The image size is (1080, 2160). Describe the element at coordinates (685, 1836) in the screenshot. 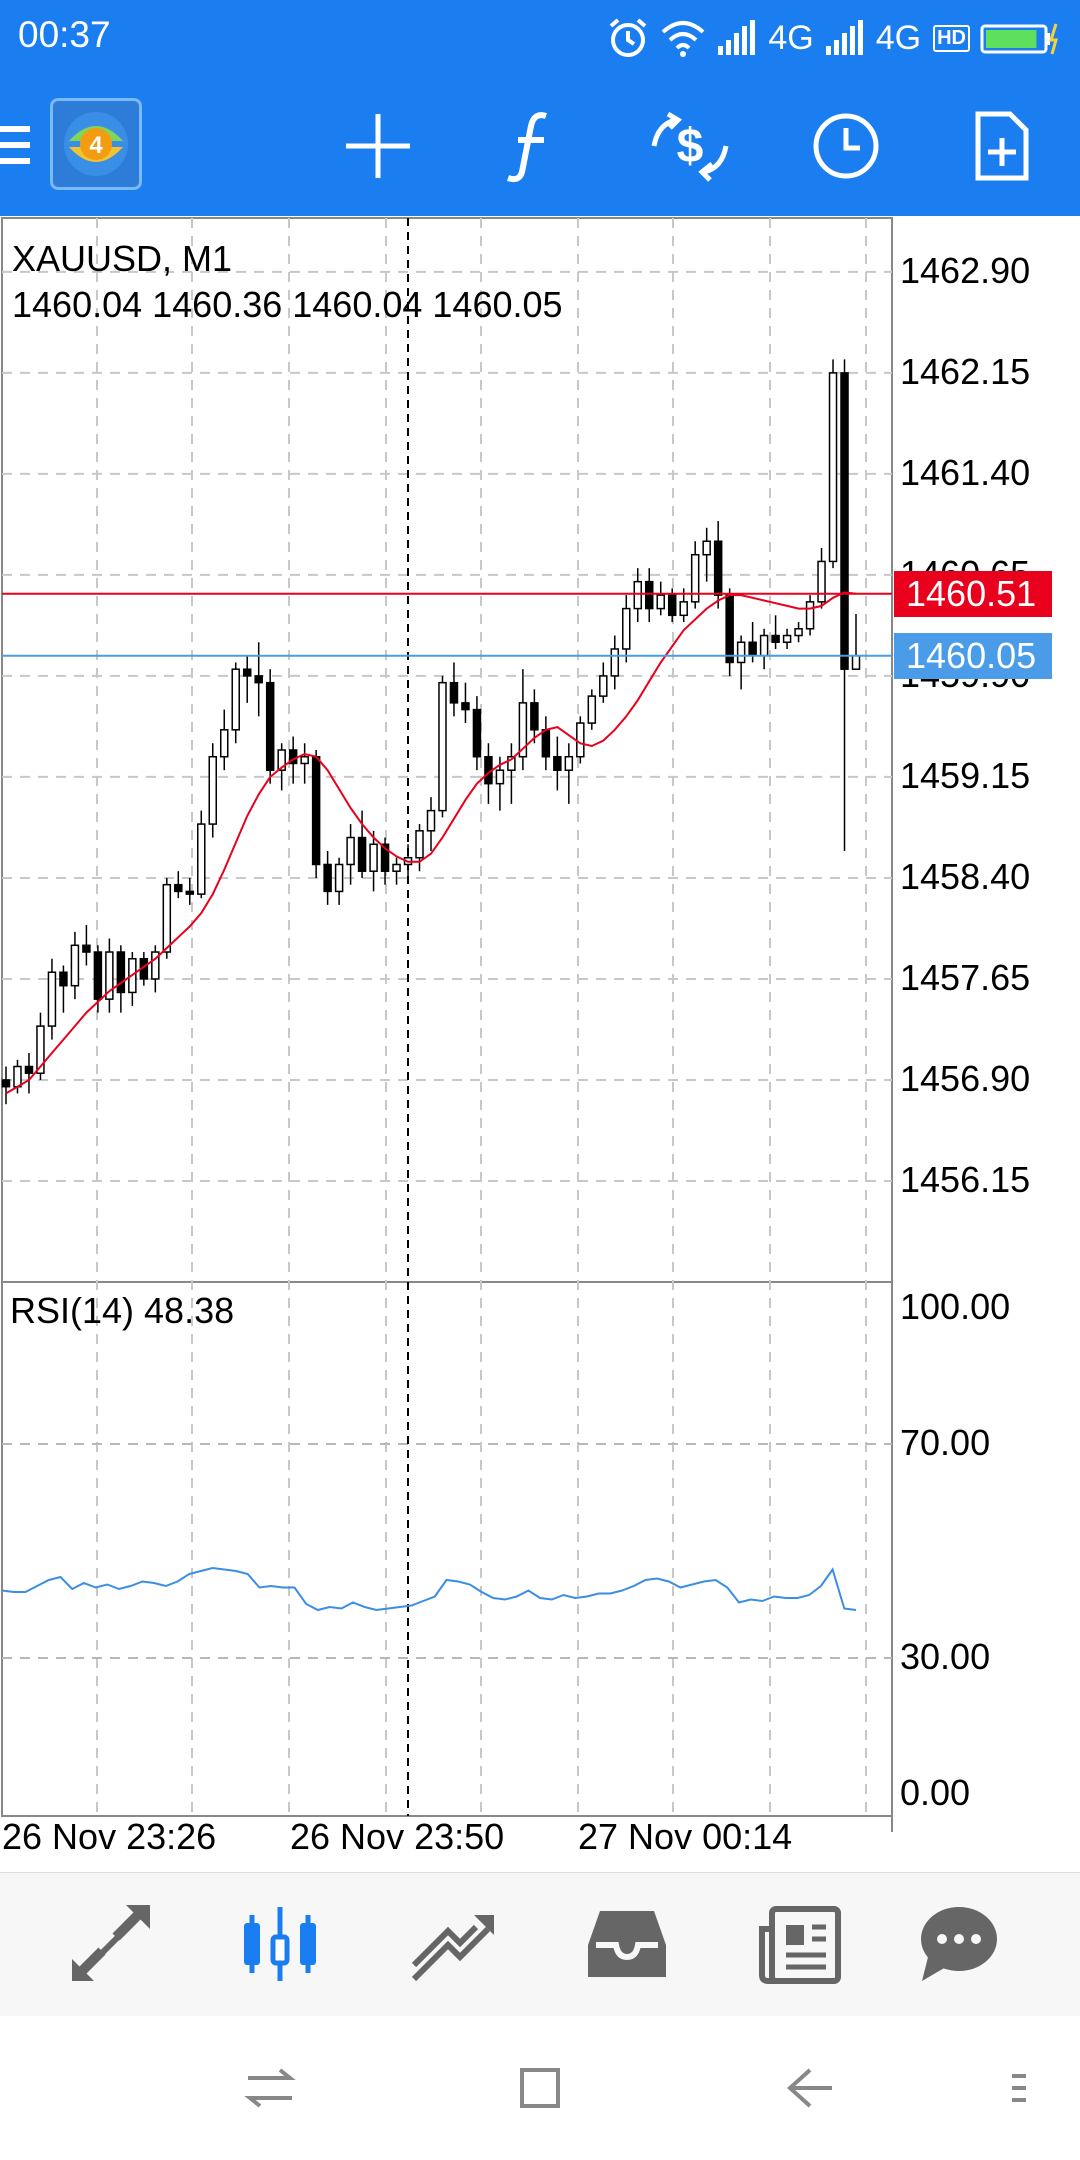

I see `time-tick-label: 27 Nov 00:14` at that location.